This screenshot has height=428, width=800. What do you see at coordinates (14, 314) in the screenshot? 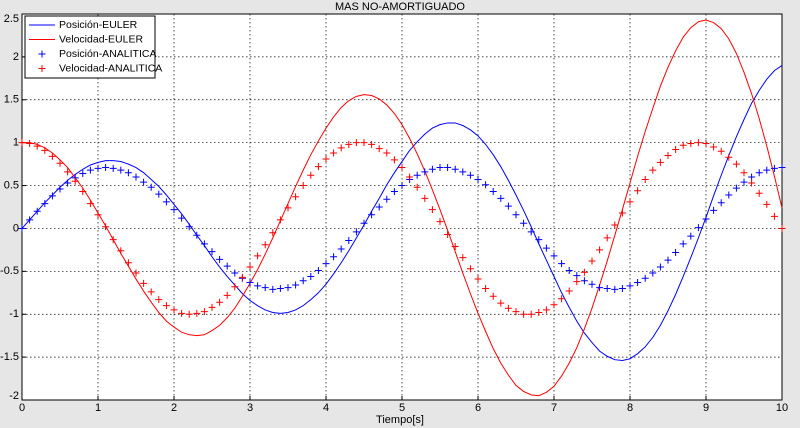
I see `y-tick-label: -1` at bounding box center [14, 314].